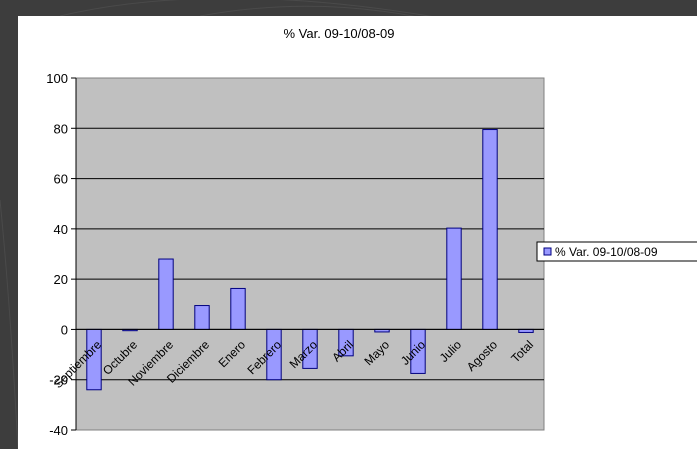  I want to click on y-tick-label: 20, so click(61, 279).